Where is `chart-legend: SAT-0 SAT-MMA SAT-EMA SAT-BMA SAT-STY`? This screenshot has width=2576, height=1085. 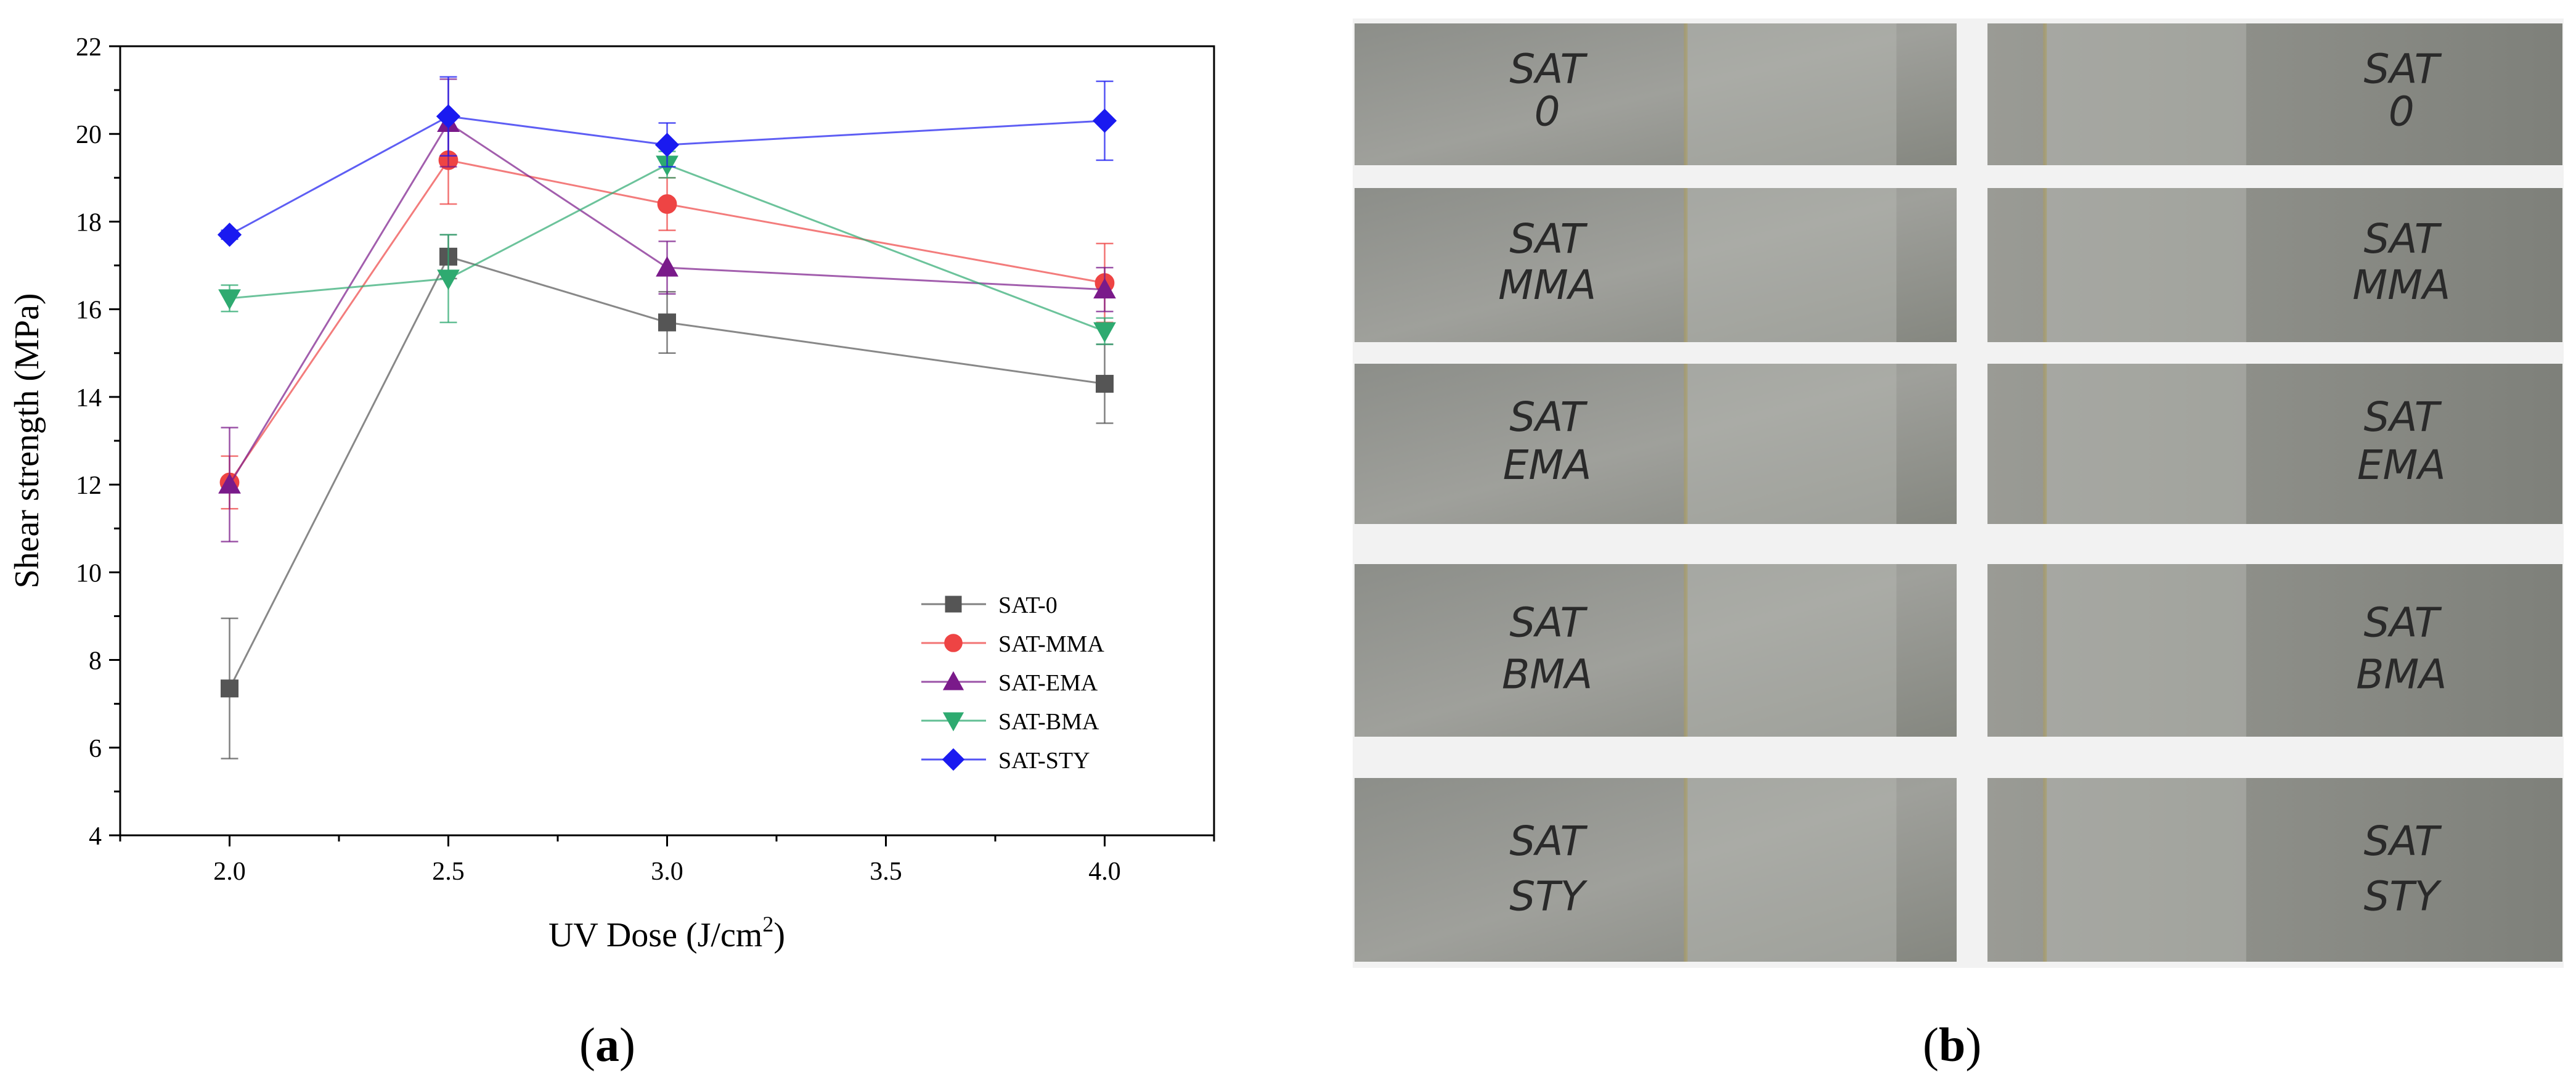
chart-legend: SAT-0 SAT-MMA SAT-EMA SAT-BMA SAT-STY is located at coordinates (1013, 683).